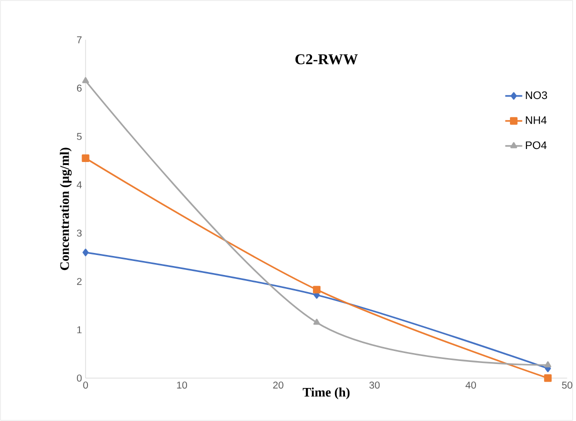 Image resolution: width=576 pixels, height=421 pixels. Describe the element at coordinates (278, 385) in the screenshot. I see `x-tick-label: 20` at that location.